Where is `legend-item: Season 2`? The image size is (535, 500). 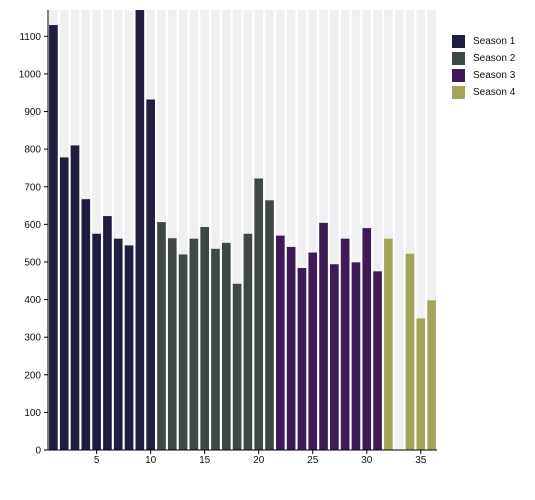 legend-item: Season 2 is located at coordinates (483, 58).